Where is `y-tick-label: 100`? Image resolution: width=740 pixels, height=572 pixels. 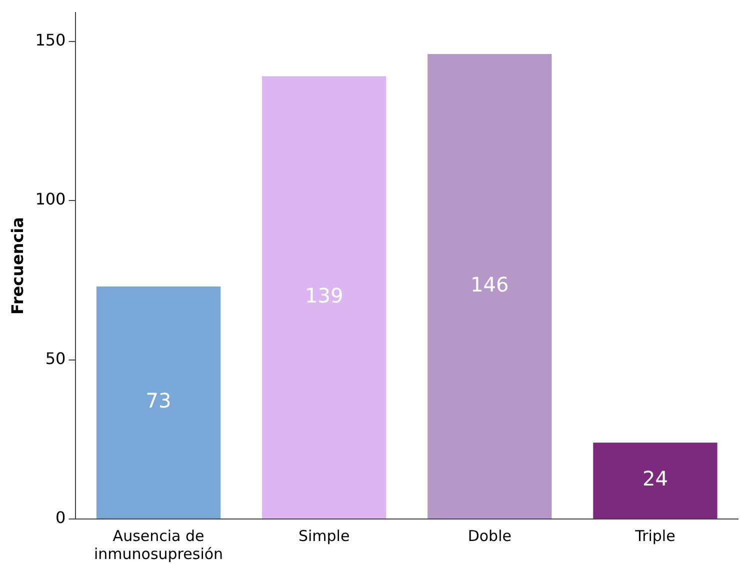 y-tick-label: 100 is located at coordinates (50, 199).